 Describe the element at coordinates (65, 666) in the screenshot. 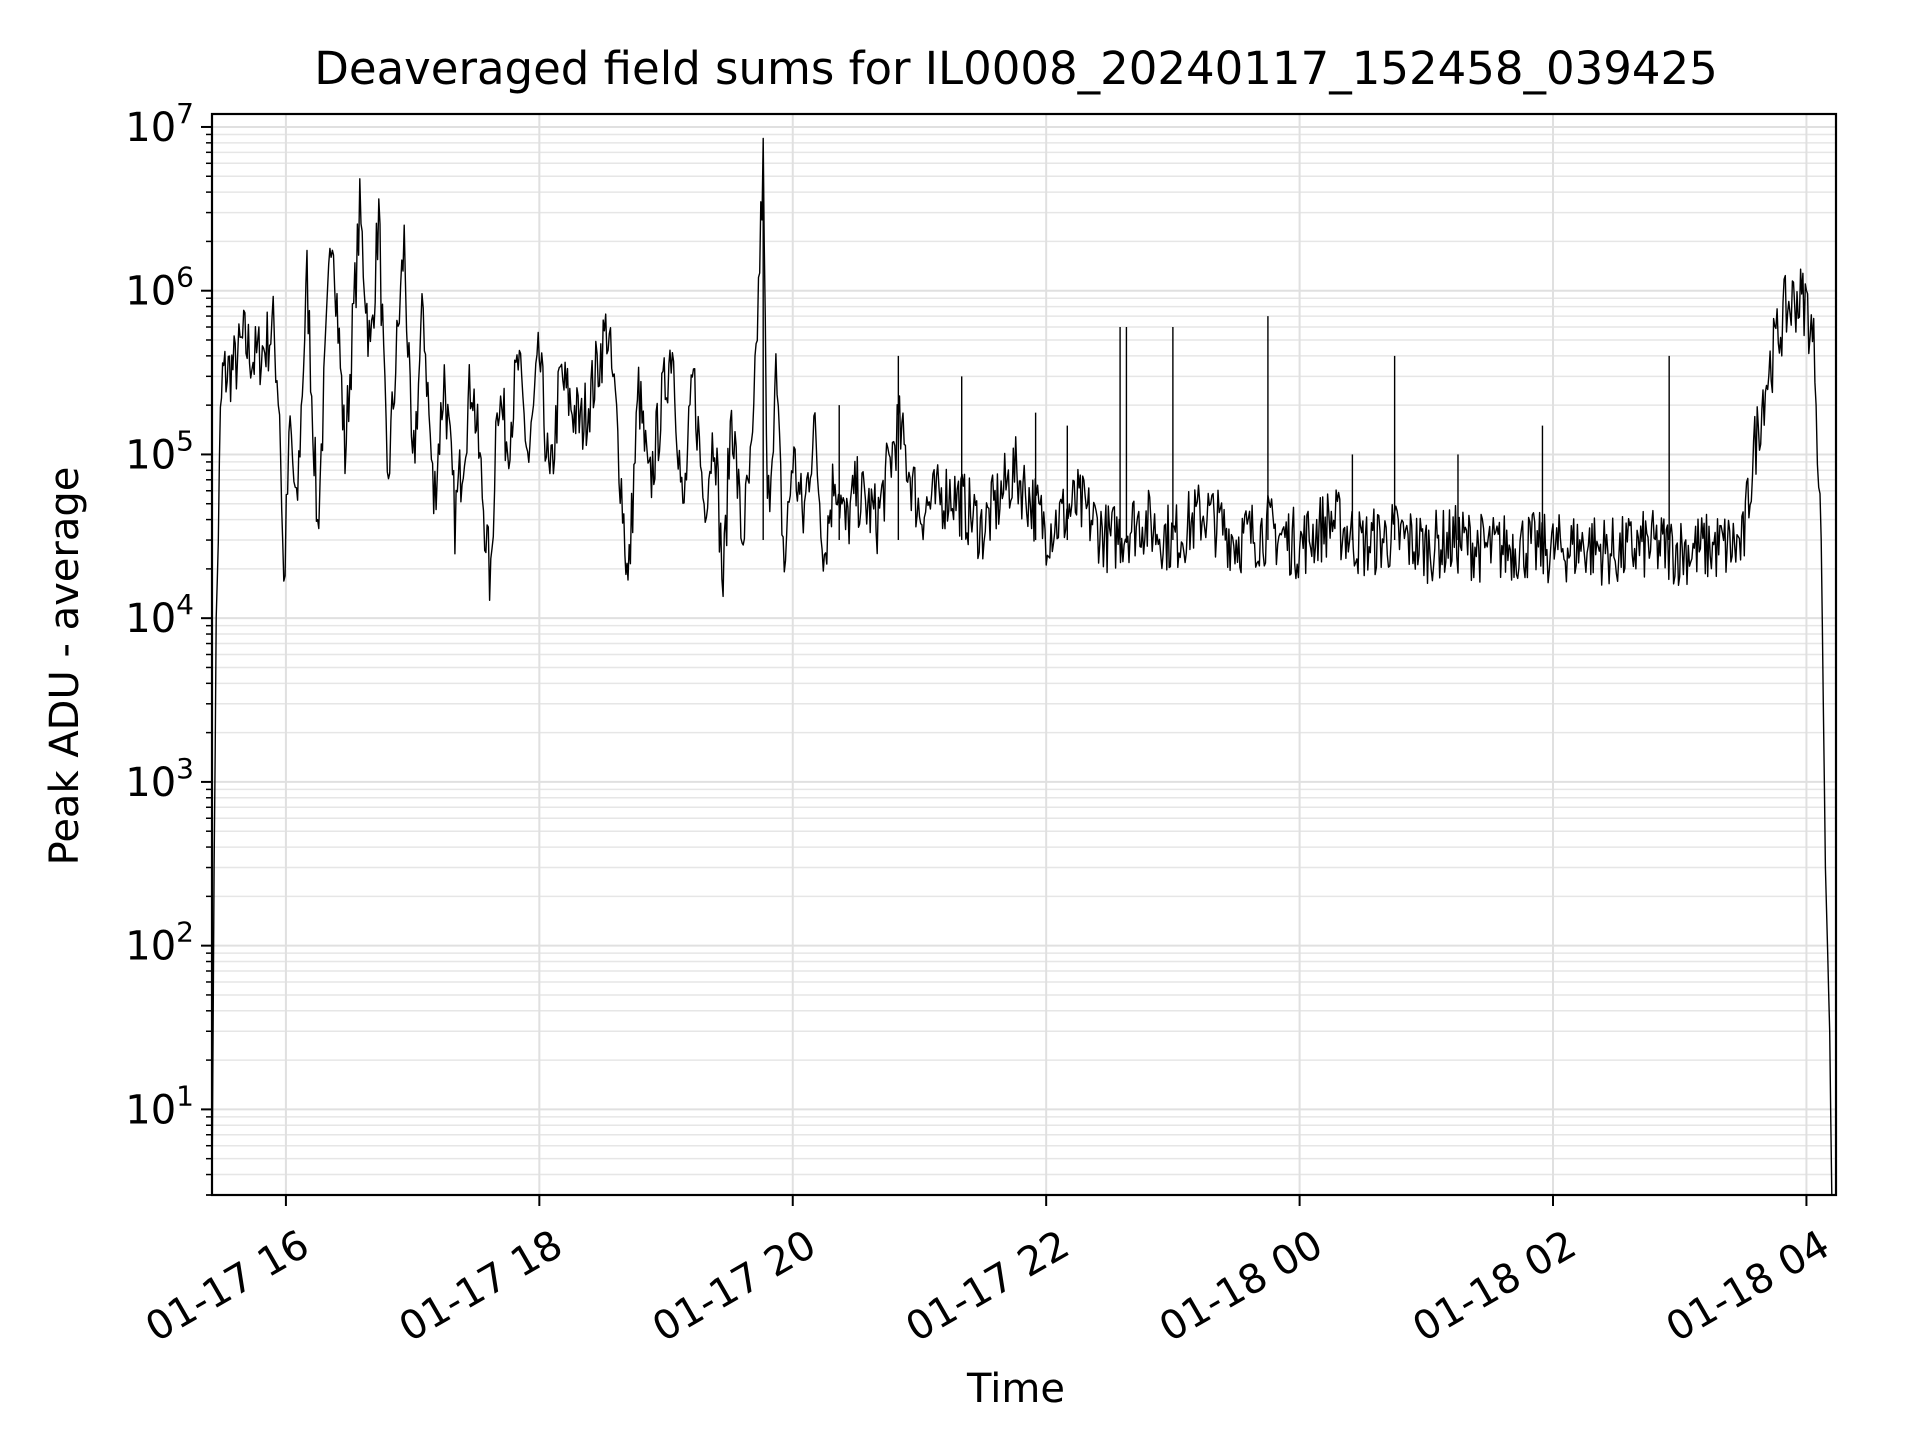

I see `y-axis-label: Peak ADU - average` at that location.